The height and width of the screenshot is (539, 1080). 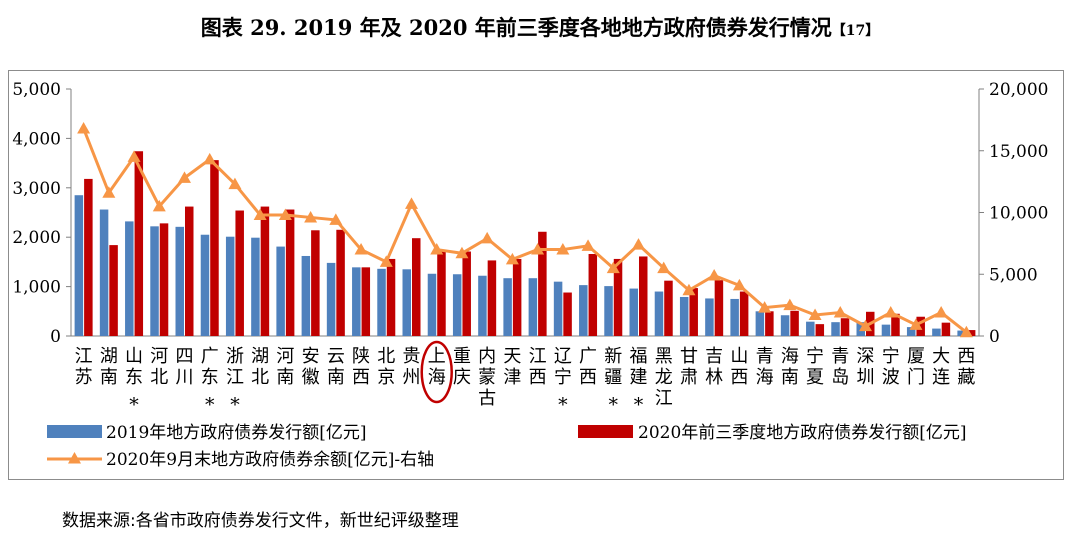 I want to click on x-tick-label: 龙, so click(x=664, y=377).